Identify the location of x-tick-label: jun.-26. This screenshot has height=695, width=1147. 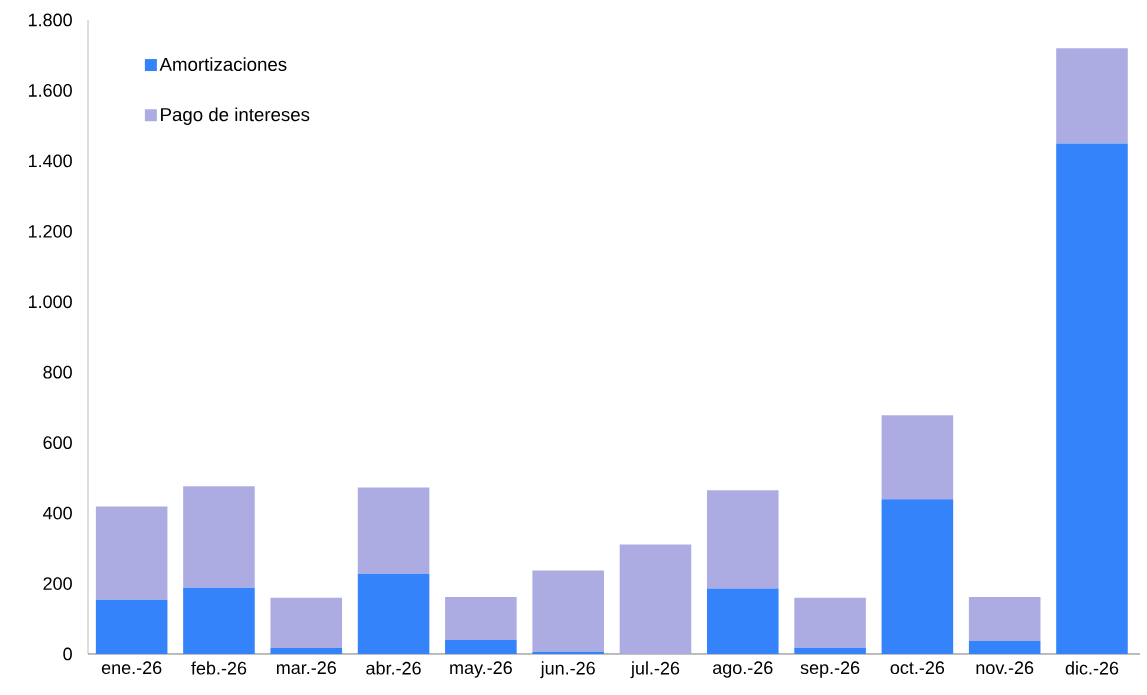
(567, 670).